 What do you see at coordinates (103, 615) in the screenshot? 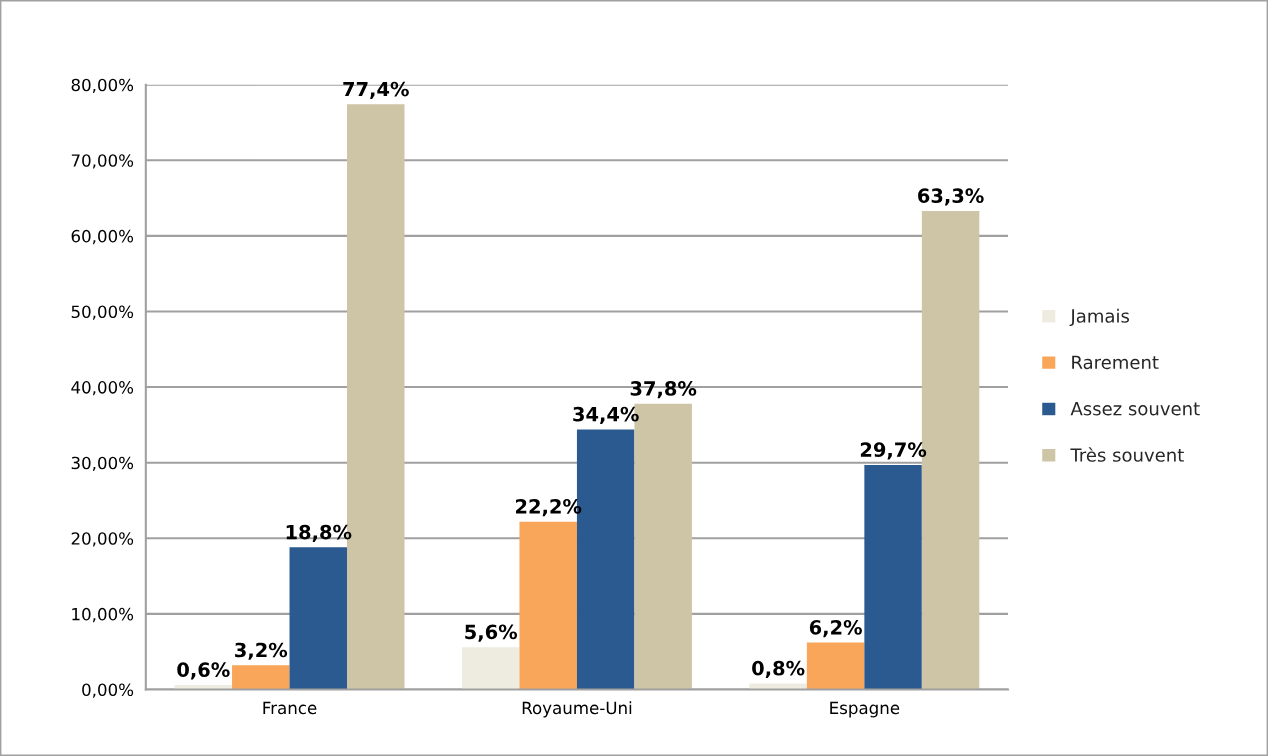
I see `y-tick-label: 10,00%` at bounding box center [103, 615].